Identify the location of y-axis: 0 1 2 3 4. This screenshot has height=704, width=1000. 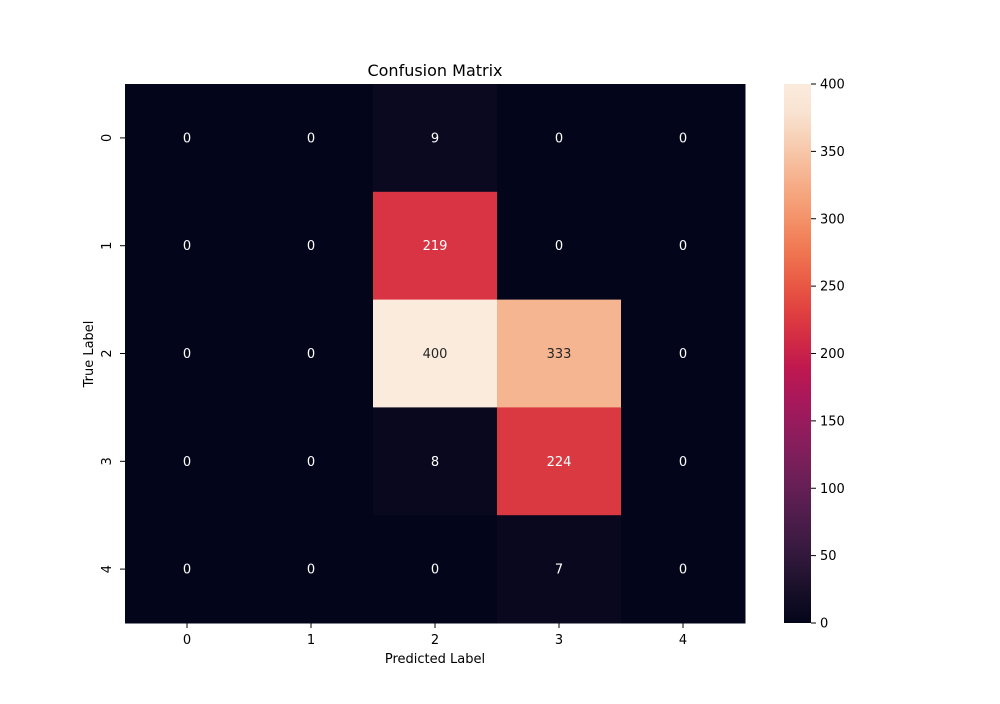
(112, 353).